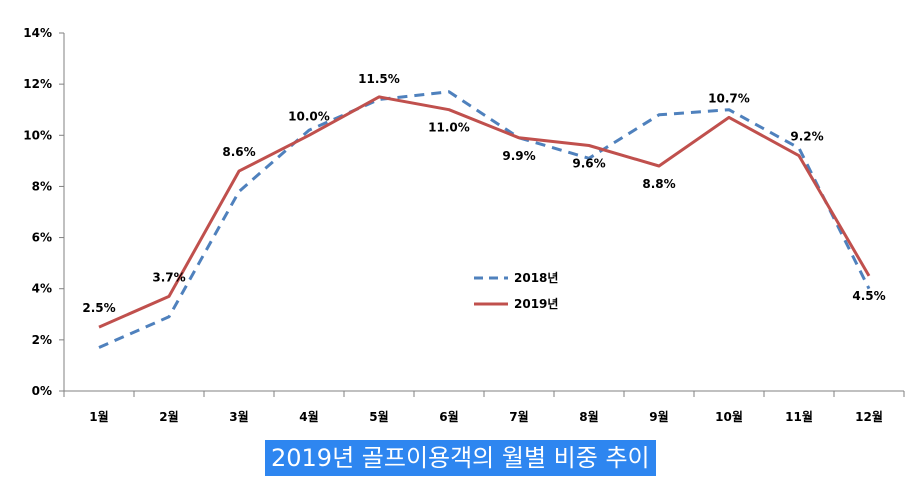  Describe the element at coordinates (536, 304) in the screenshot. I see `legend-label: 2019년` at that location.